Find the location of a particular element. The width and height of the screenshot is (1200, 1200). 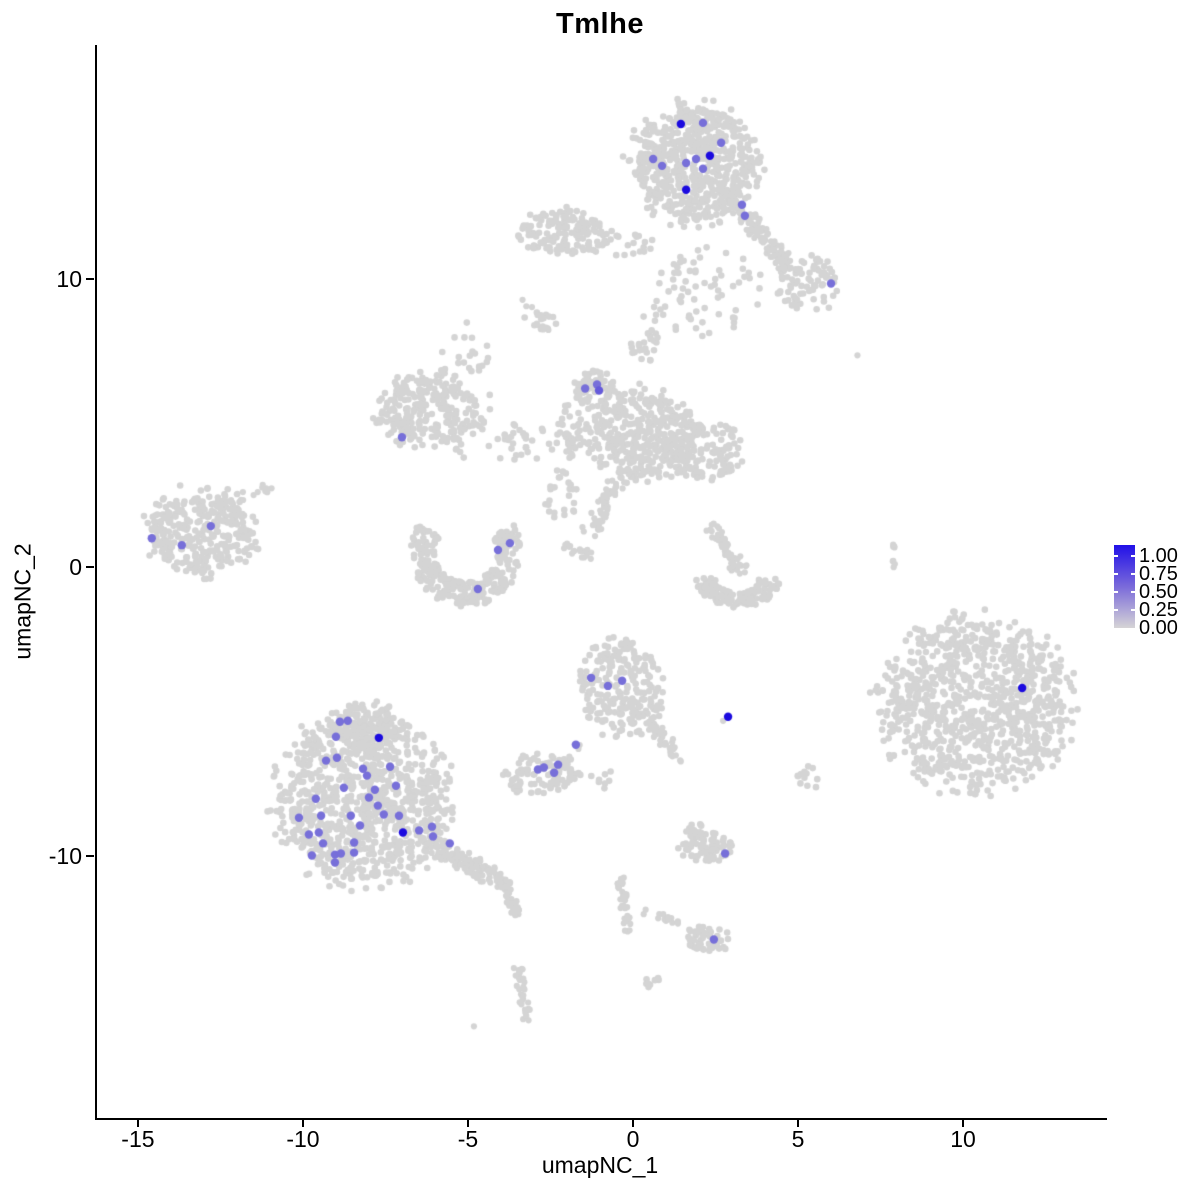

y-tick-label: 10 is located at coordinates (69, 278).